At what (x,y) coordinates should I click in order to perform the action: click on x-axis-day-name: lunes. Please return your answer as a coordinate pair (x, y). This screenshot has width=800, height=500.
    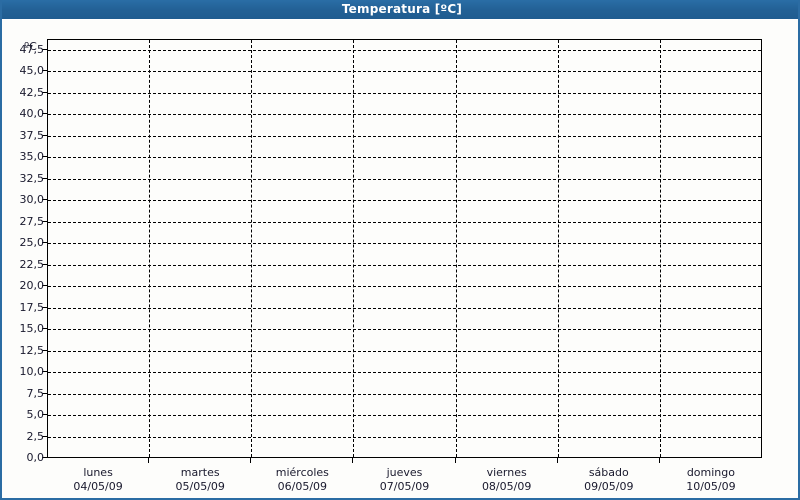
    Looking at the image, I should click on (98, 472).